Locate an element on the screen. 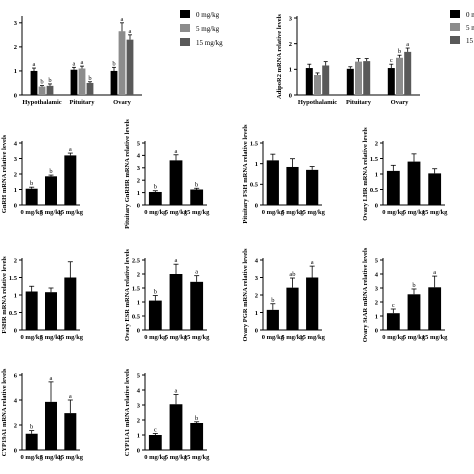 The image size is (474, 474). y-axis-label: Pituitary GnRHR mRNA relative levels is located at coordinates (127, 174).